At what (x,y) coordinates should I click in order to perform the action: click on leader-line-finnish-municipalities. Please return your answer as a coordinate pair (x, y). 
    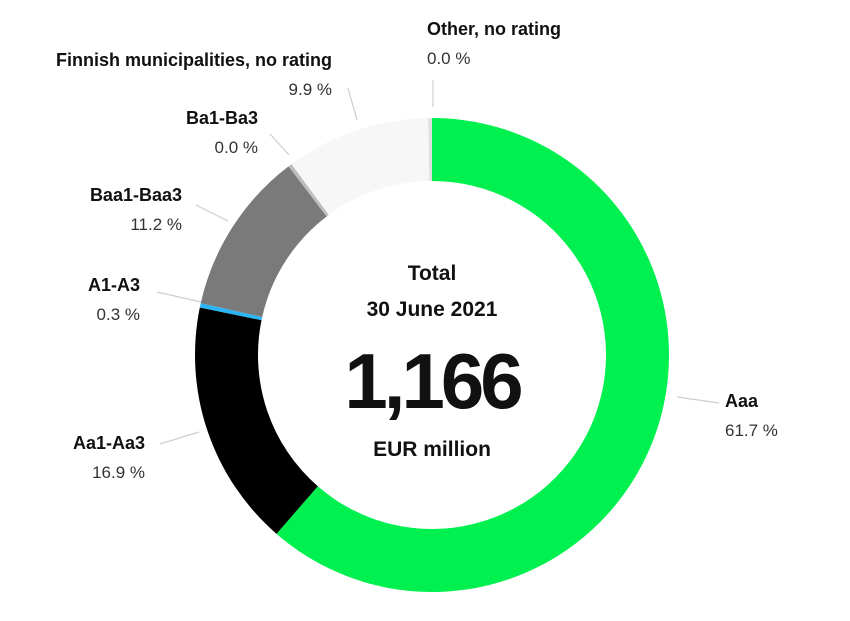
    Looking at the image, I should click on (352, 104).